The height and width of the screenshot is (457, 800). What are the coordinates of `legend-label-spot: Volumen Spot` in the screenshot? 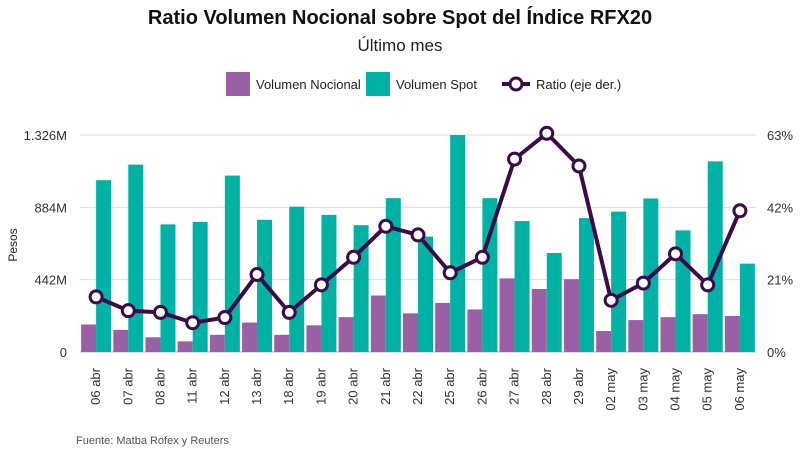 It's located at (436, 84).